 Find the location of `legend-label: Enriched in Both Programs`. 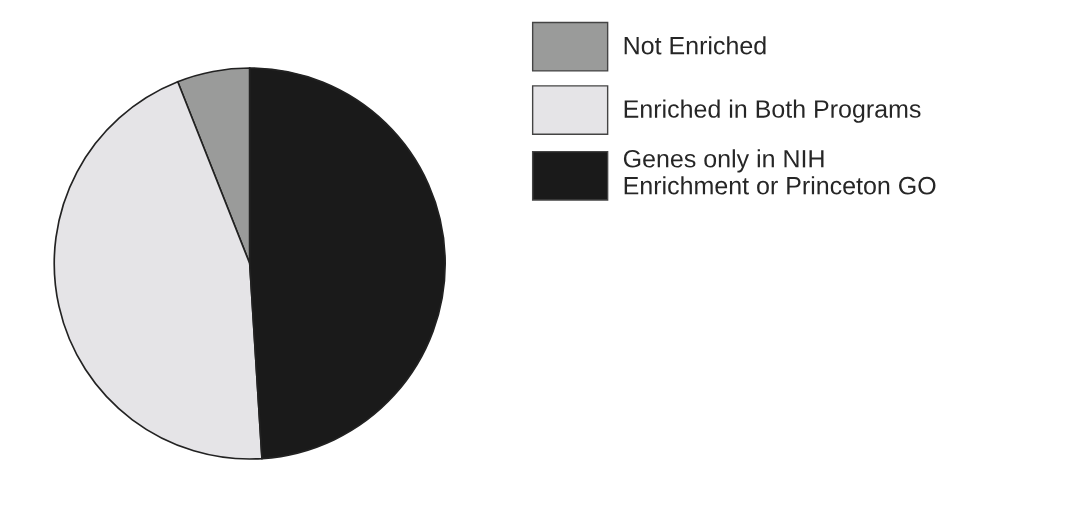

legend-label: Enriched in Both Programs is located at coordinates (772, 111).